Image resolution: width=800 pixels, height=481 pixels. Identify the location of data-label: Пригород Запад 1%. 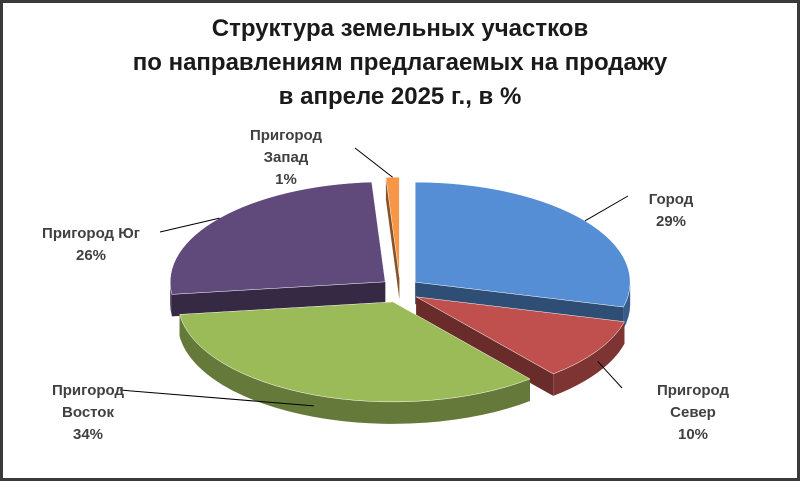
(286, 158).